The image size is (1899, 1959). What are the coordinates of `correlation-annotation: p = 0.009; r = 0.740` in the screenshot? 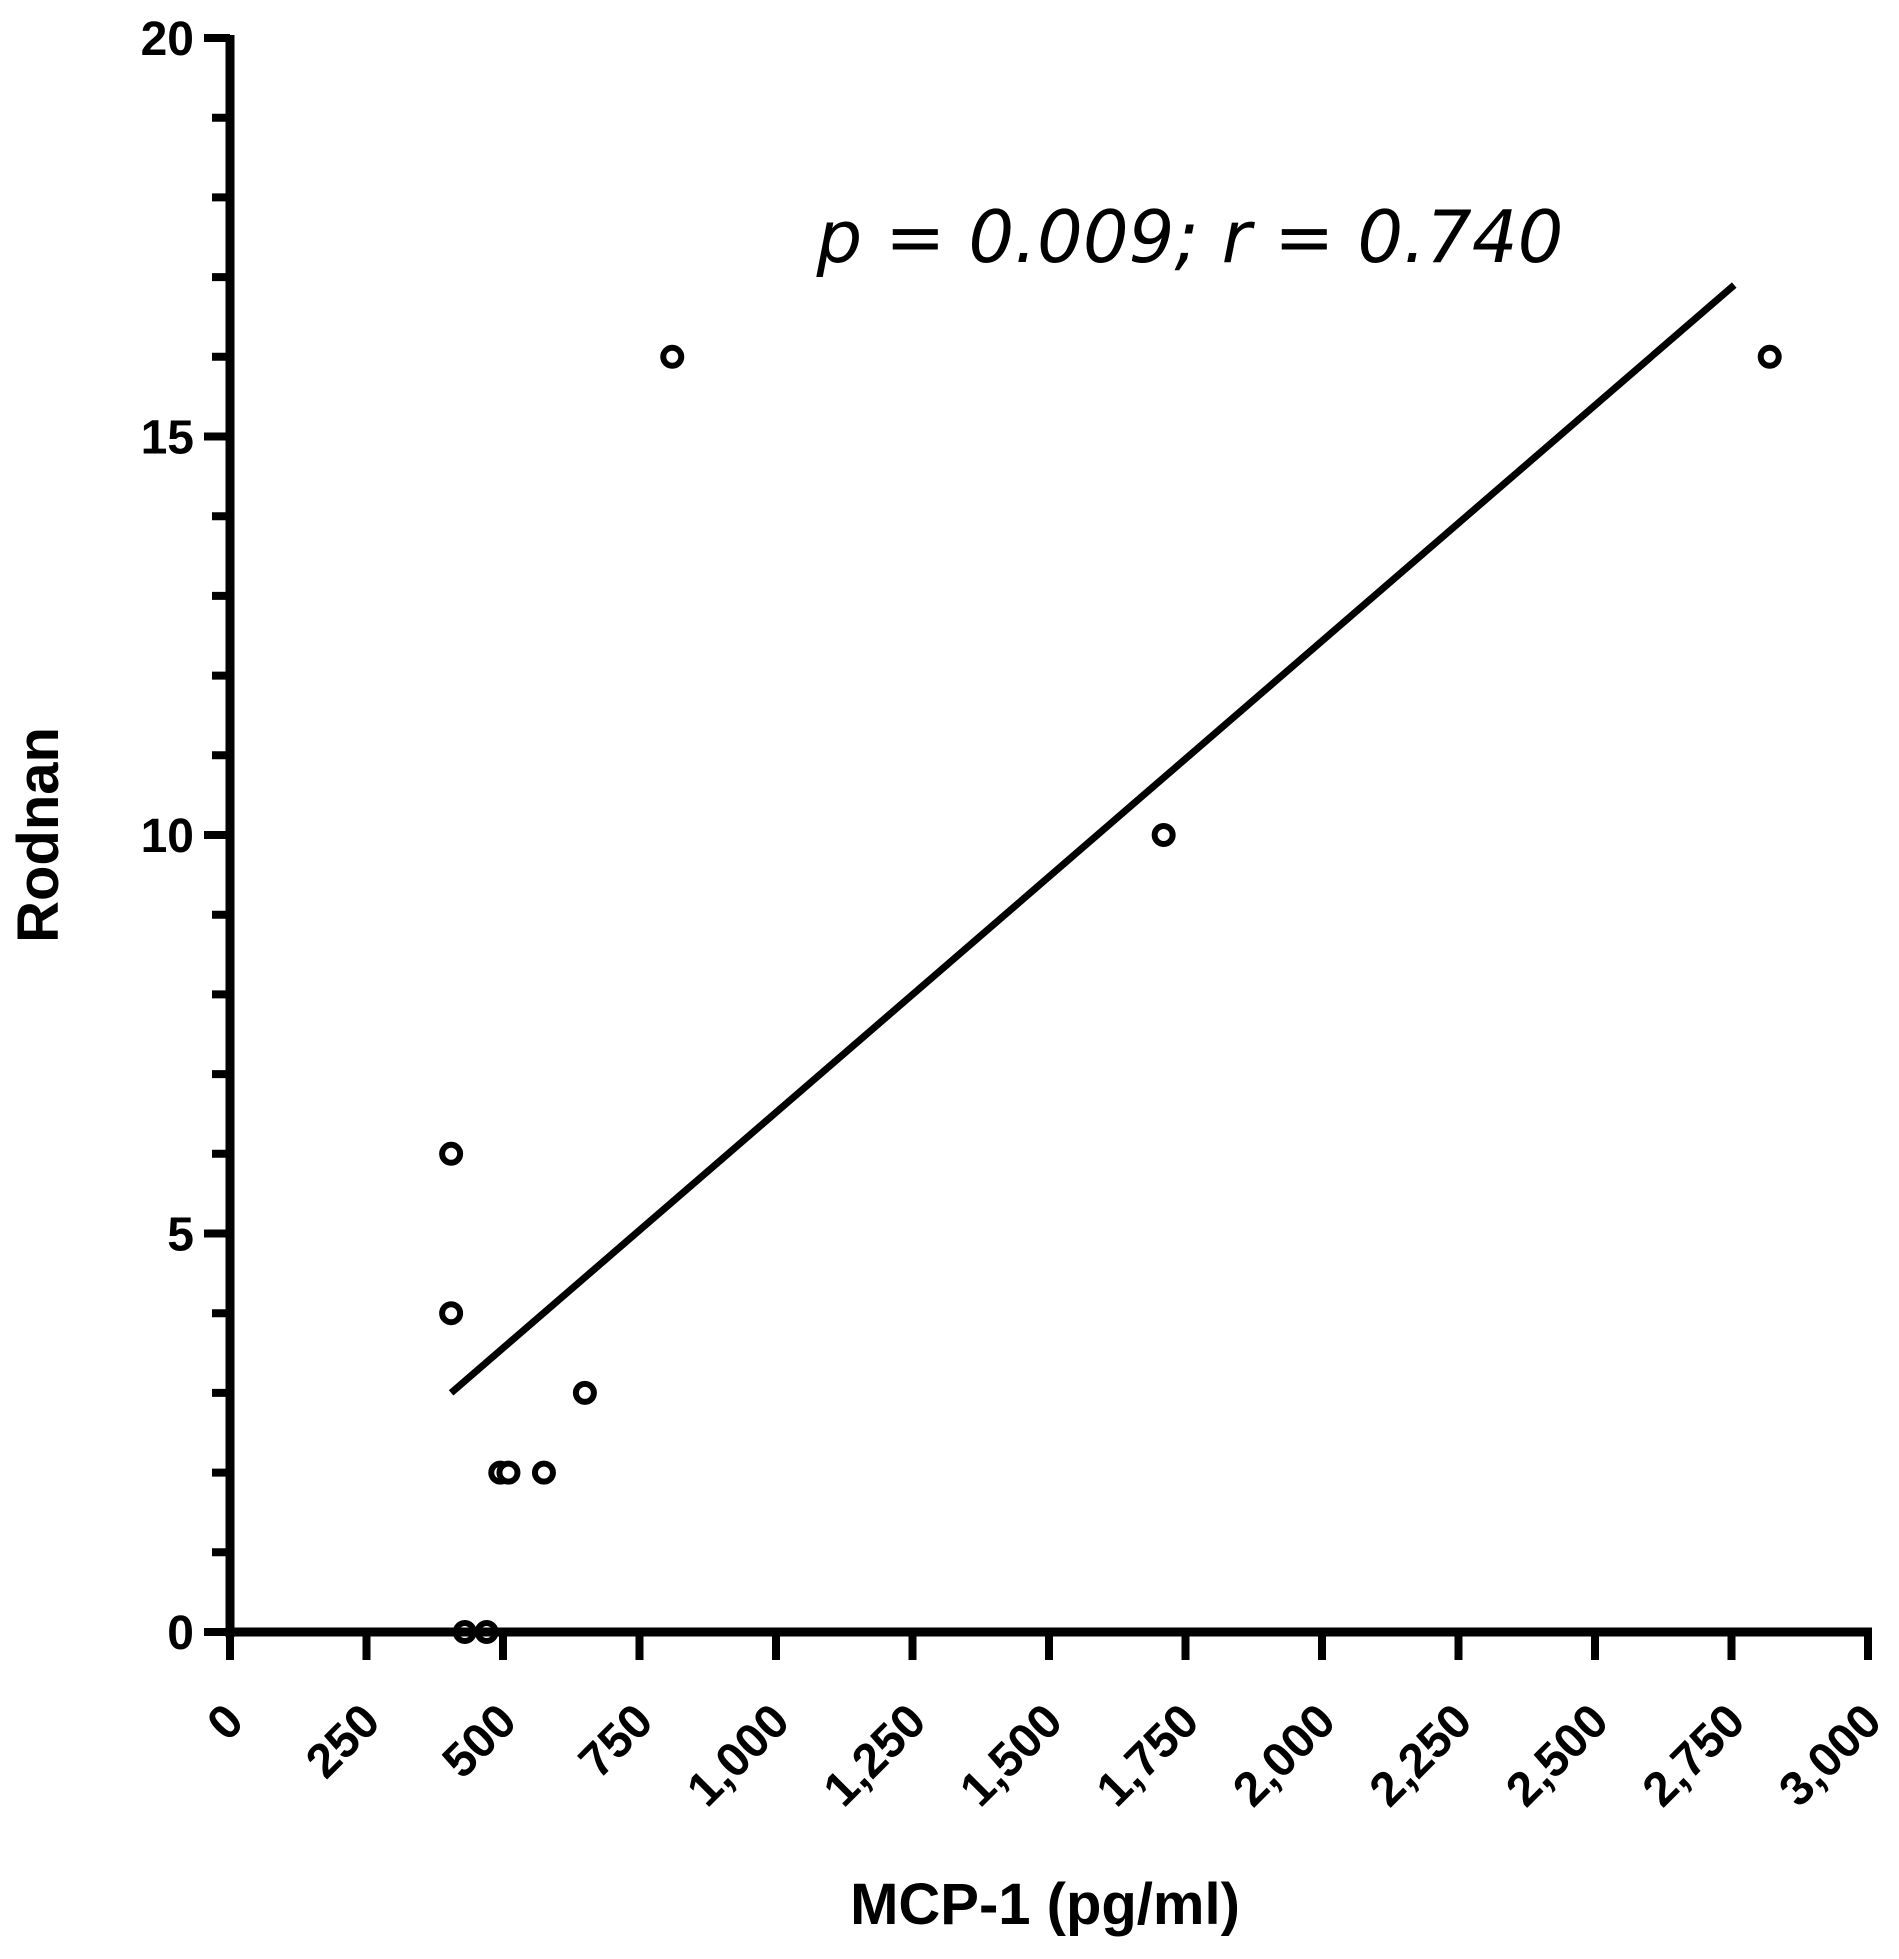 It's located at (1190, 237).